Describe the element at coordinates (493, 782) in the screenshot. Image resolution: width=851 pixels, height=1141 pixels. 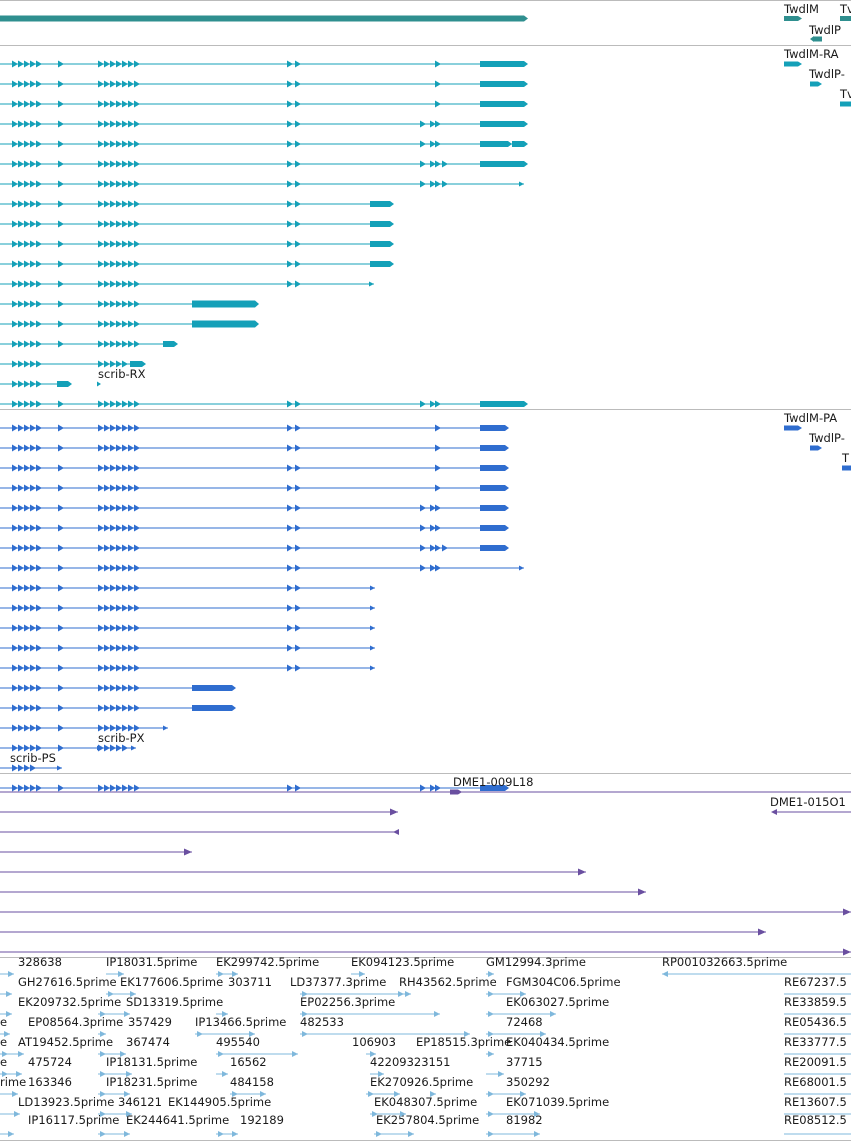
I see `feature-label: DME1-009L18` at that location.